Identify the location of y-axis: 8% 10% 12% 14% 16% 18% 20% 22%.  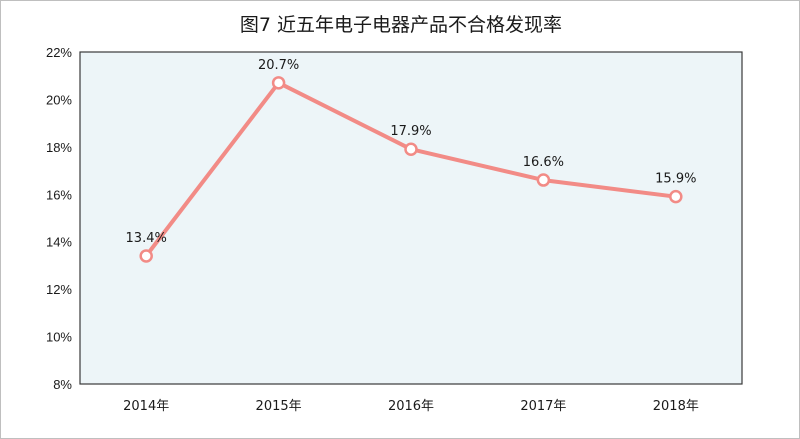
(59, 218).